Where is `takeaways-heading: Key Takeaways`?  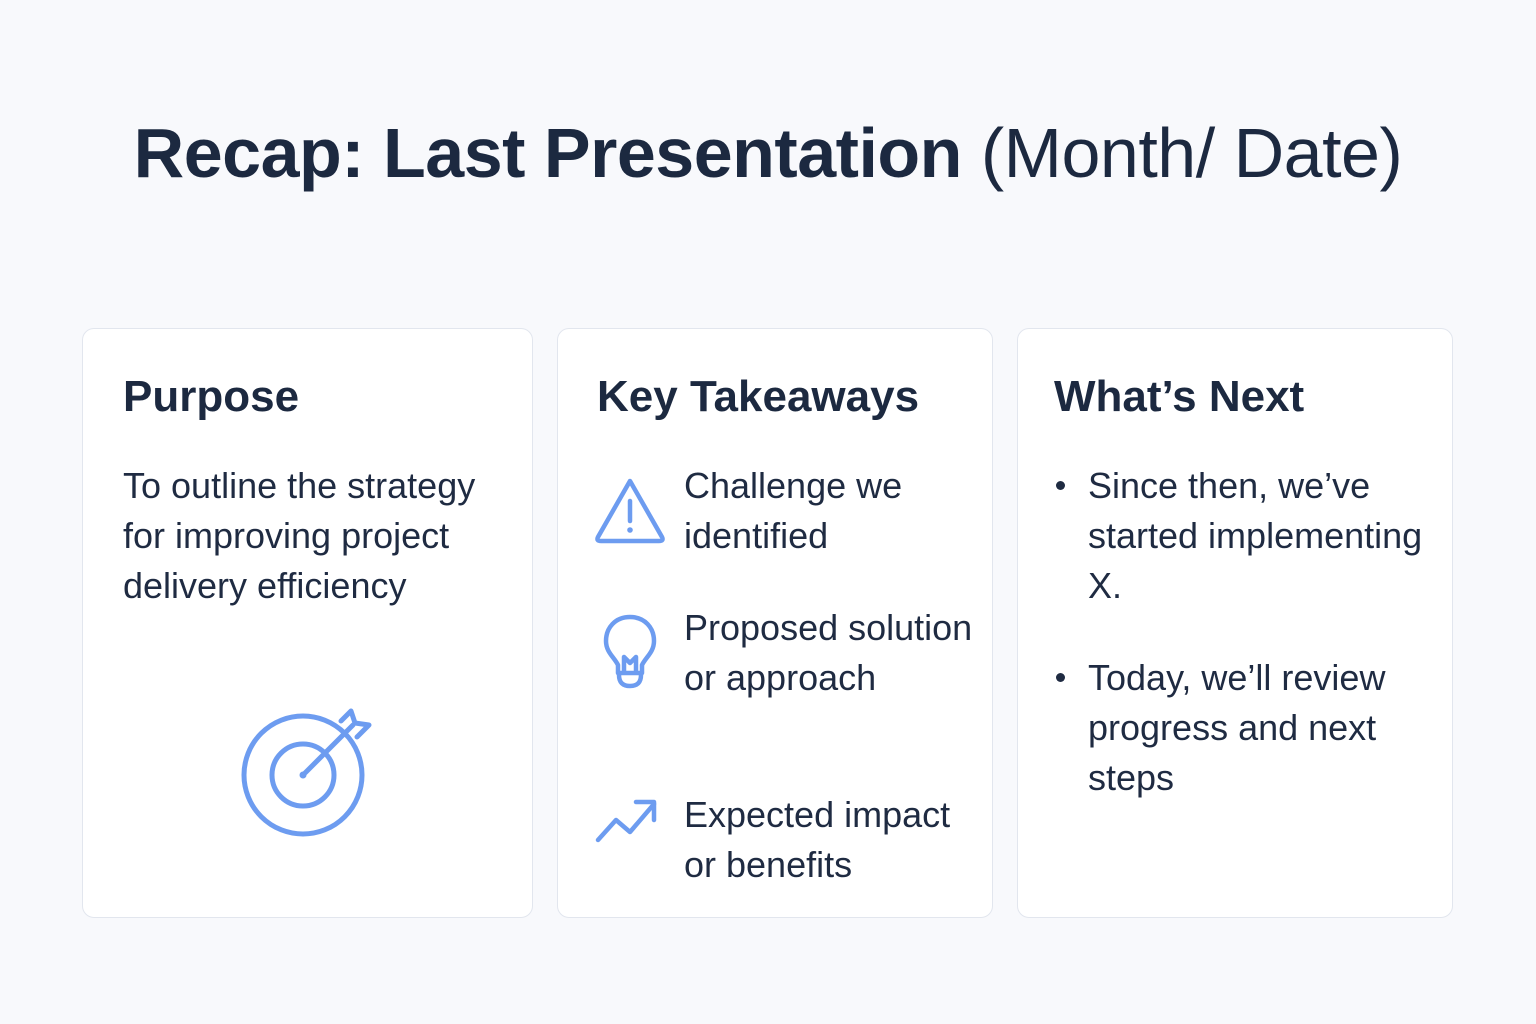 takeaways-heading: Key Takeaways is located at coordinates (758, 396).